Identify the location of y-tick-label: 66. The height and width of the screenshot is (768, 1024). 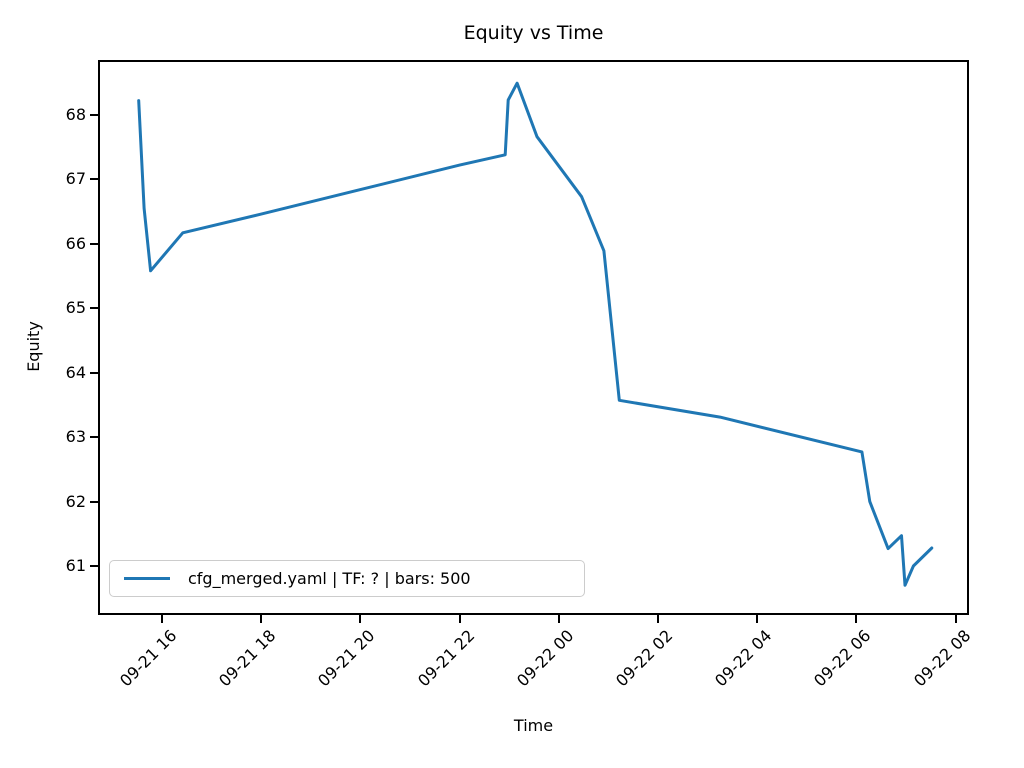
(75, 243).